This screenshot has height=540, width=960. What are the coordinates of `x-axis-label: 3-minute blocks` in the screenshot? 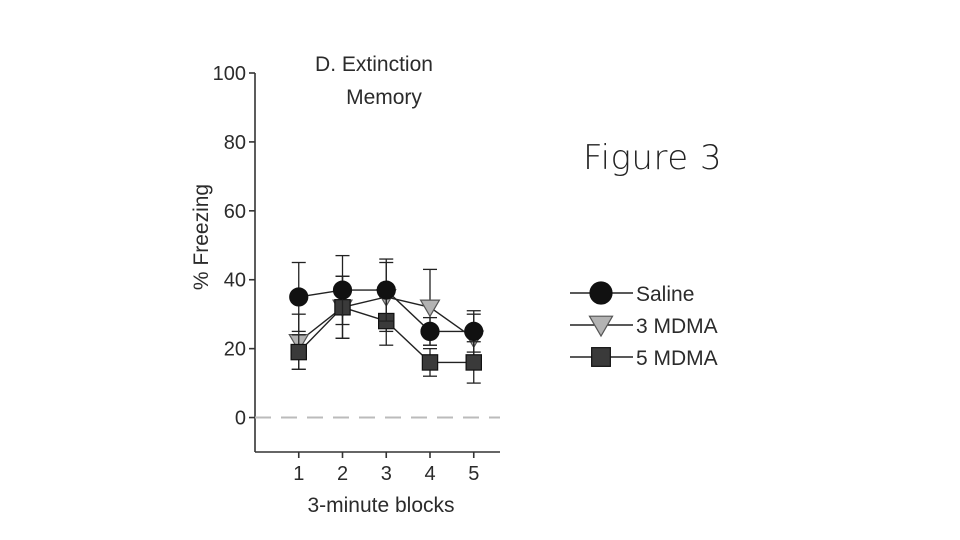 It's located at (380, 505).